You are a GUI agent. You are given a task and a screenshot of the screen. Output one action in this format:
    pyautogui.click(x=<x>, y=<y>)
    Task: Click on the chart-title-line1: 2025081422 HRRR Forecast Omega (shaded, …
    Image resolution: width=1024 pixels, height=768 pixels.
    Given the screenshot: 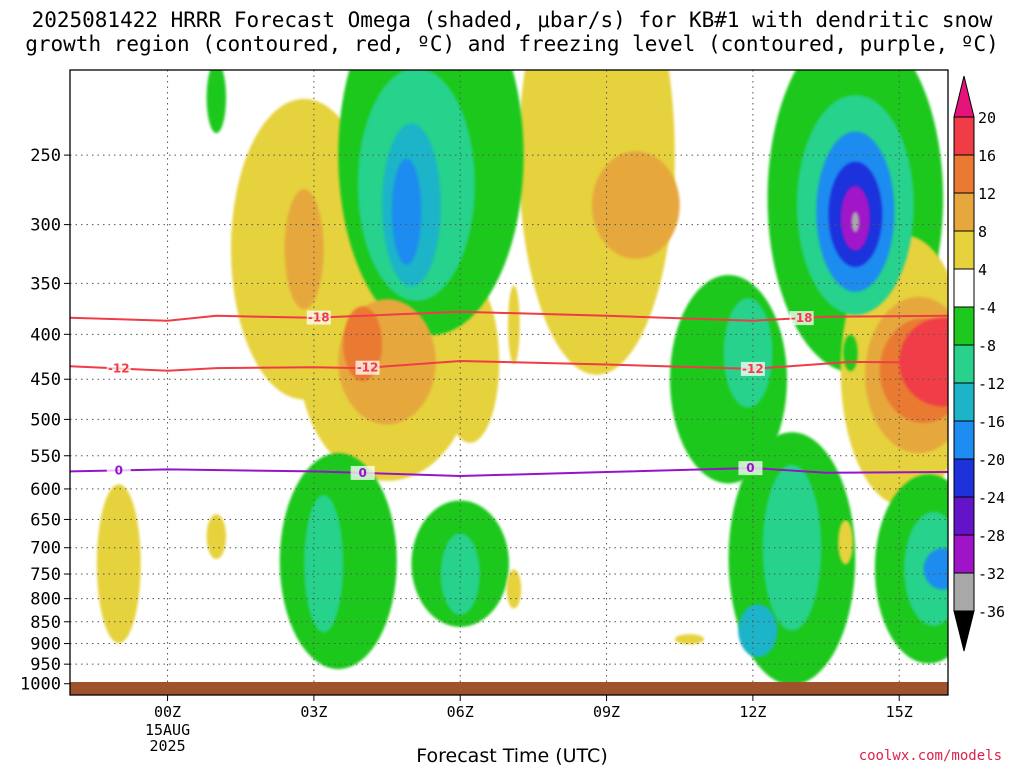 What is the action you would take?
    pyautogui.click(x=512, y=20)
    